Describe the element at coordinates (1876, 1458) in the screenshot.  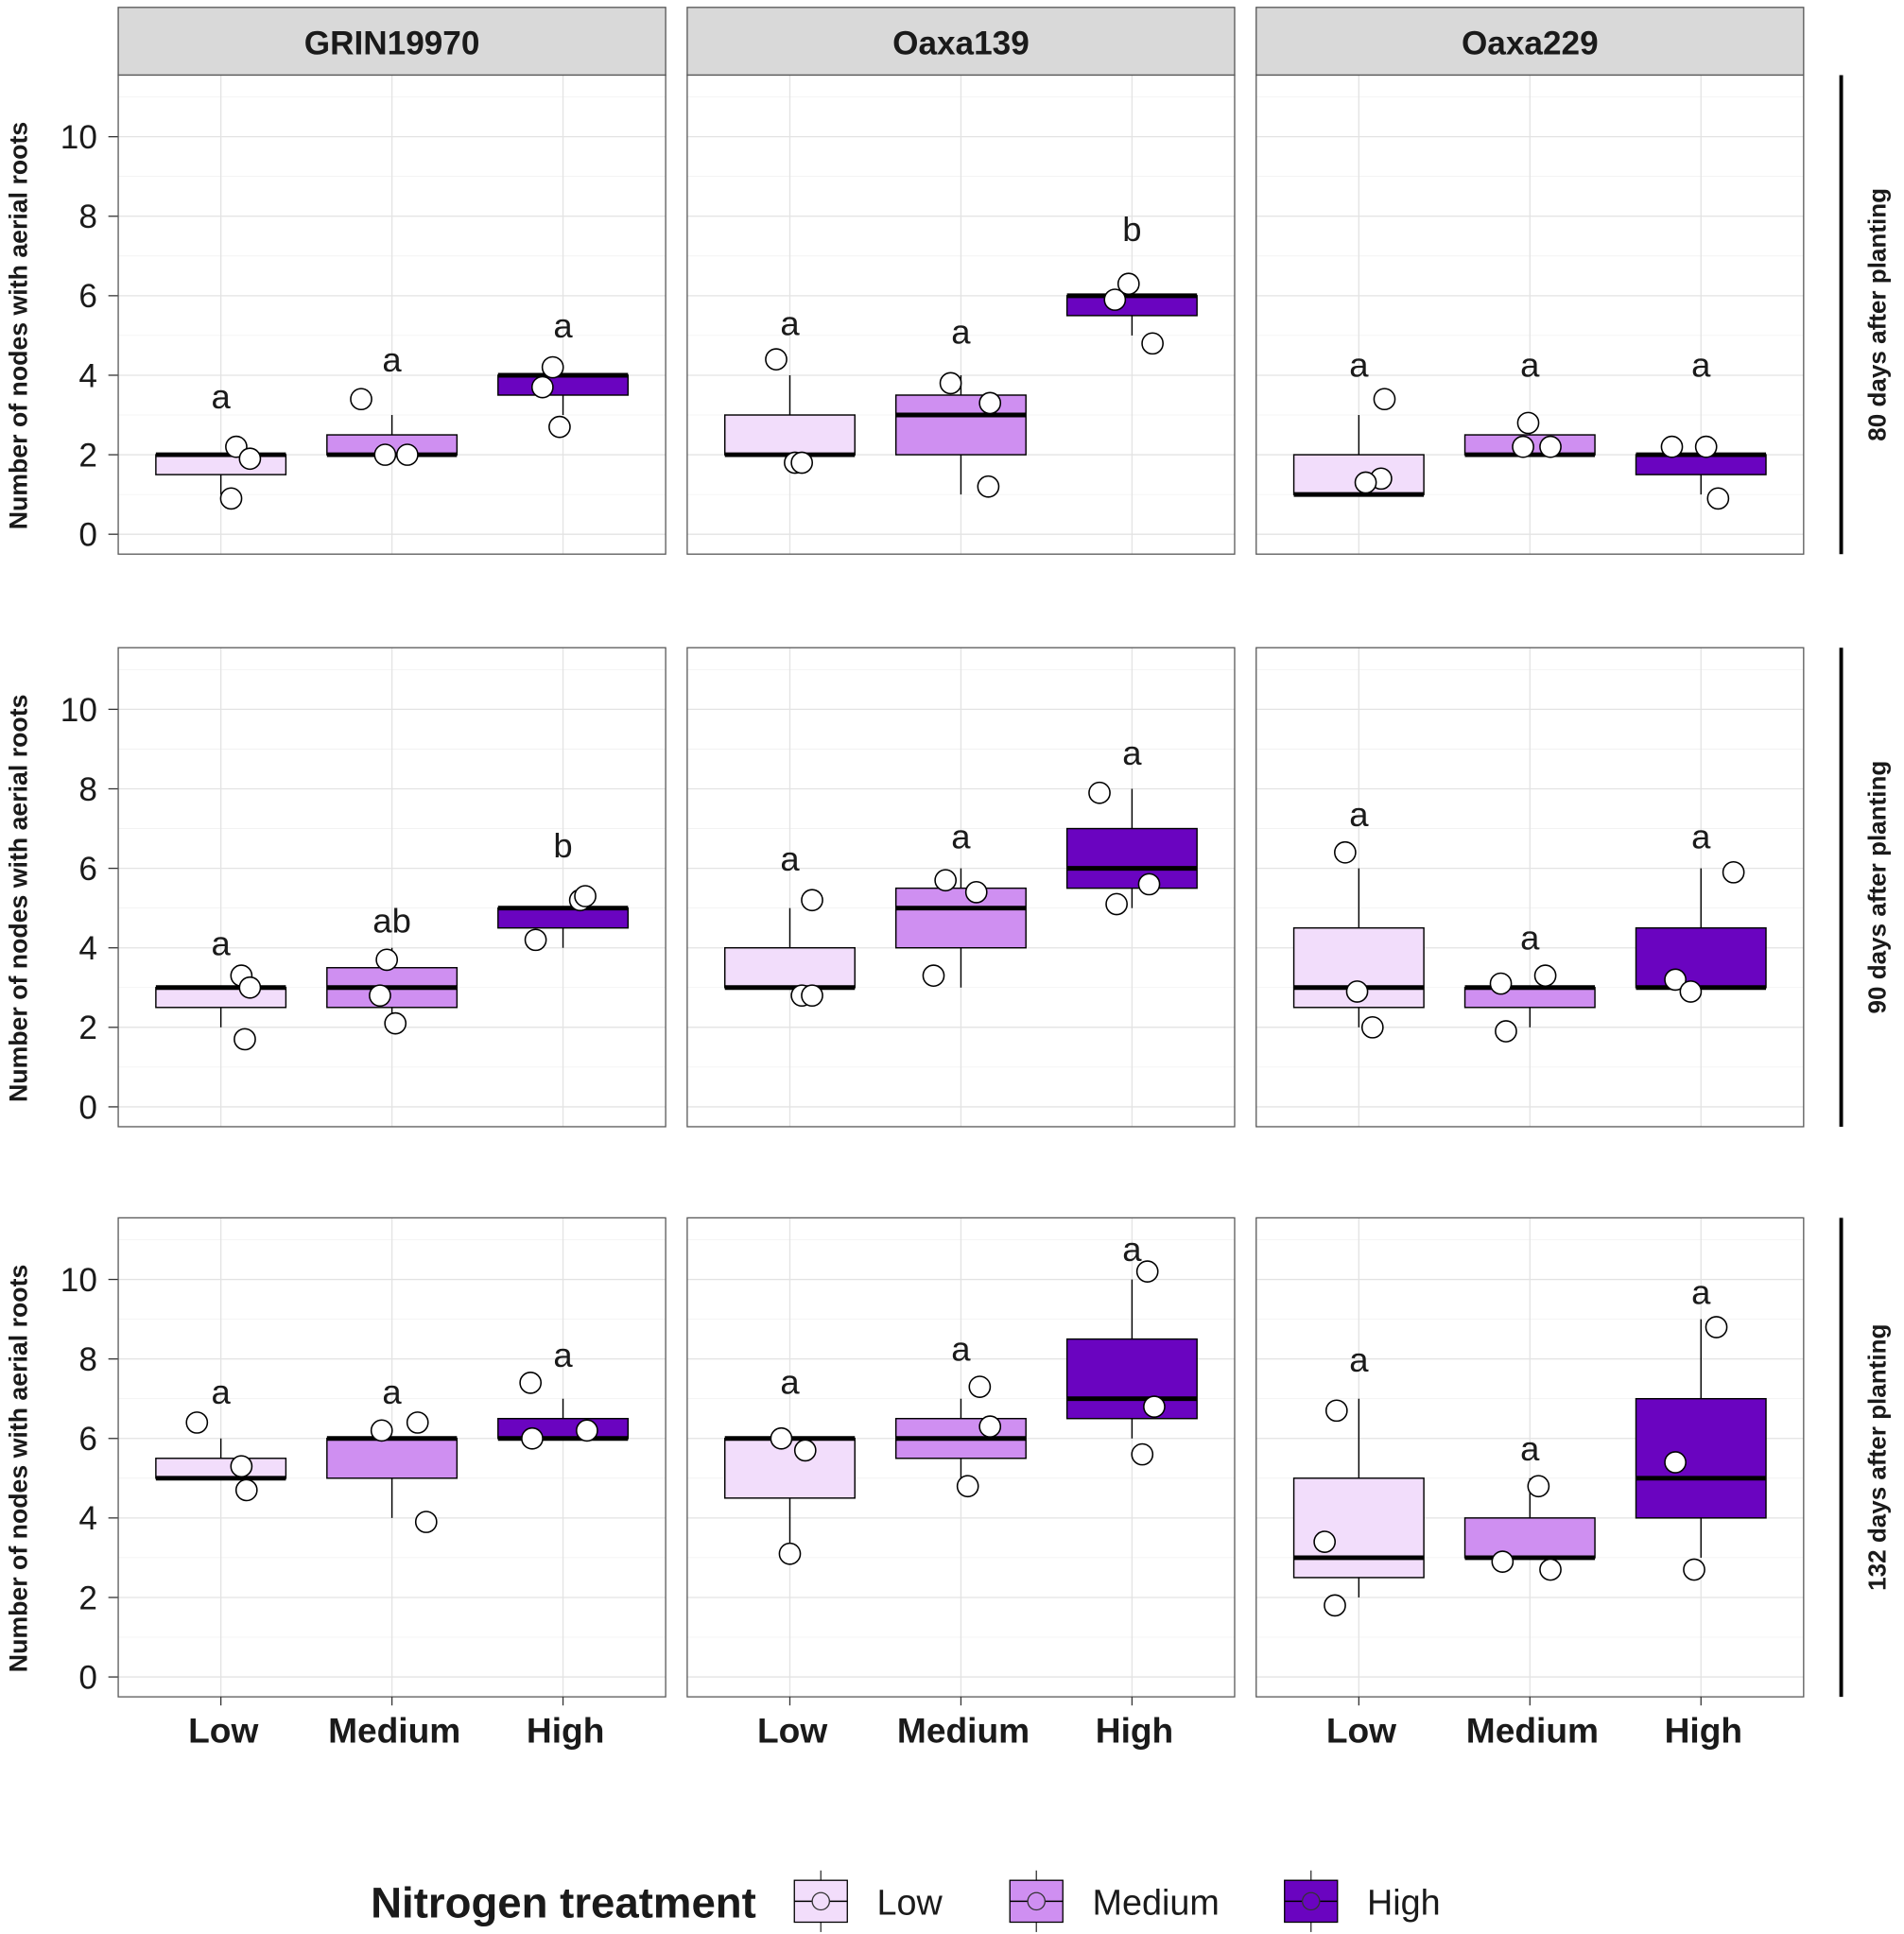
I see `row-strip-label: 132 days after planting` at that location.